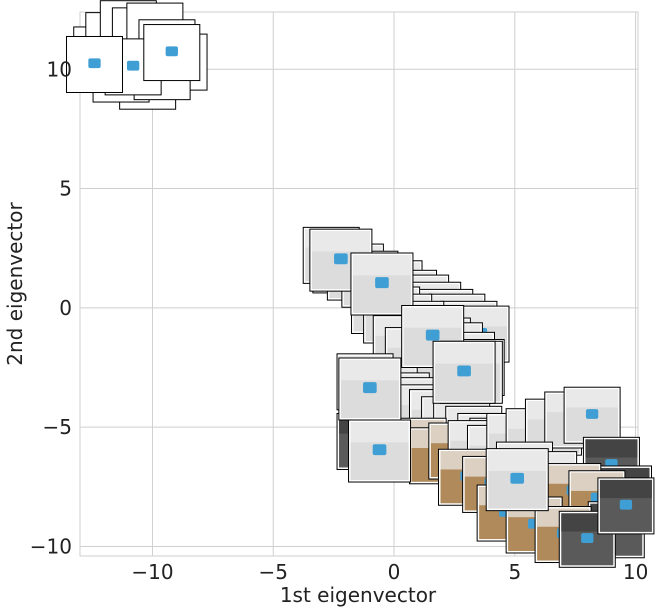 The height and width of the screenshot is (612, 656). Describe the element at coordinates (15, 284) in the screenshot. I see `y-axis-label: 2nd eigenvector` at that location.